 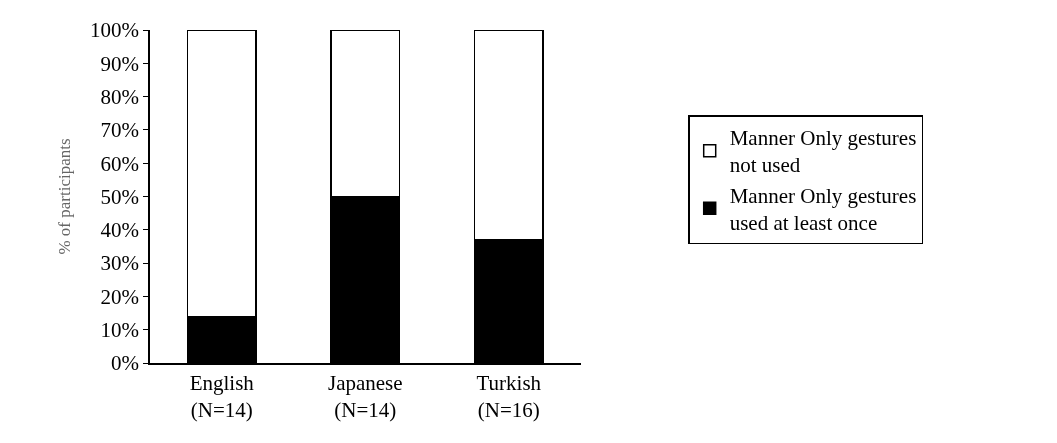 What do you see at coordinates (120, 330) in the screenshot?
I see `y-tick-label: 10%` at bounding box center [120, 330].